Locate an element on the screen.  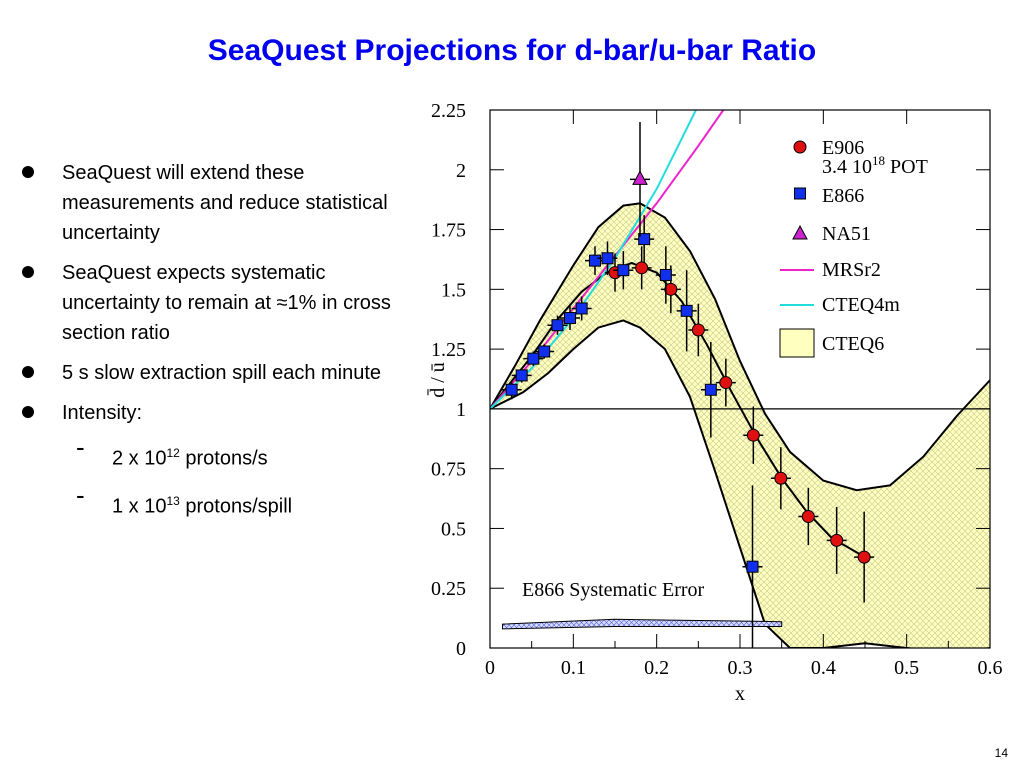
x-axis-label: x is located at coordinates (740, 694).